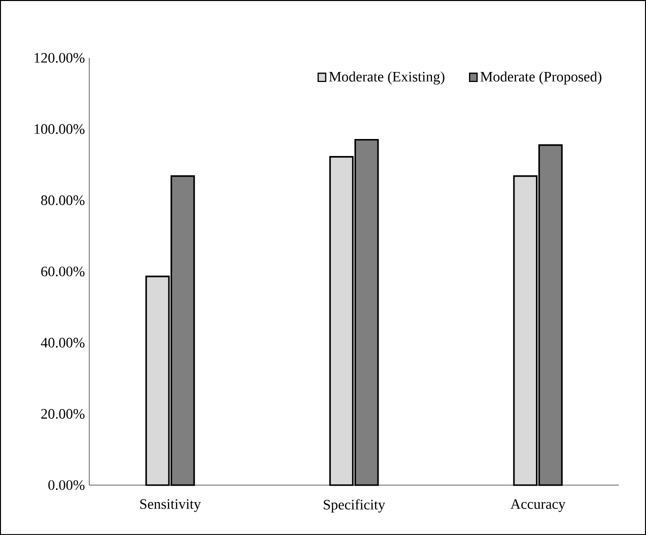 Image resolution: width=646 pixels, height=535 pixels. What do you see at coordinates (59, 57) in the screenshot?
I see `y-tick-label: 120.00%` at bounding box center [59, 57].